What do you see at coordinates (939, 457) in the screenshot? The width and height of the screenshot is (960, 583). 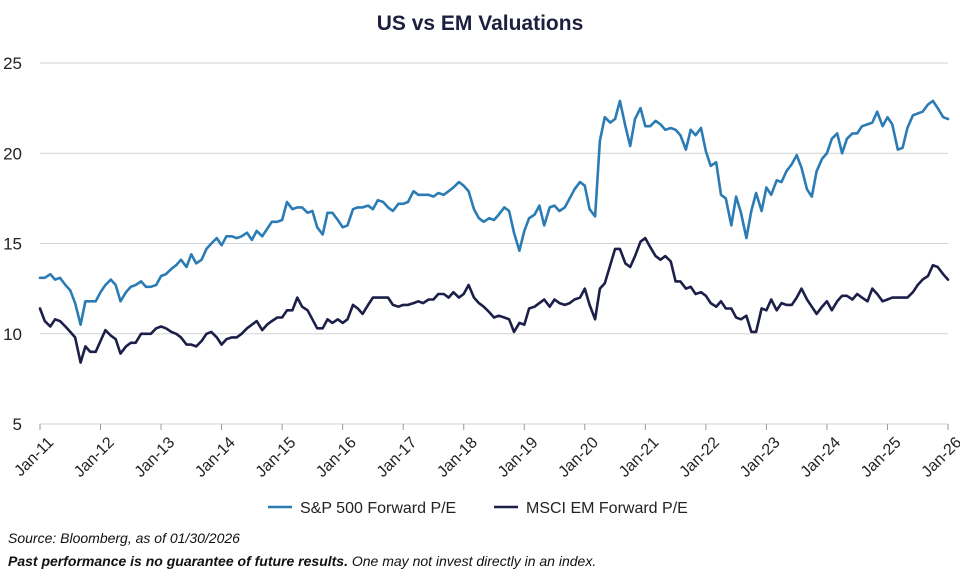 I see `x-tick-label: Jan-26` at bounding box center [939, 457].